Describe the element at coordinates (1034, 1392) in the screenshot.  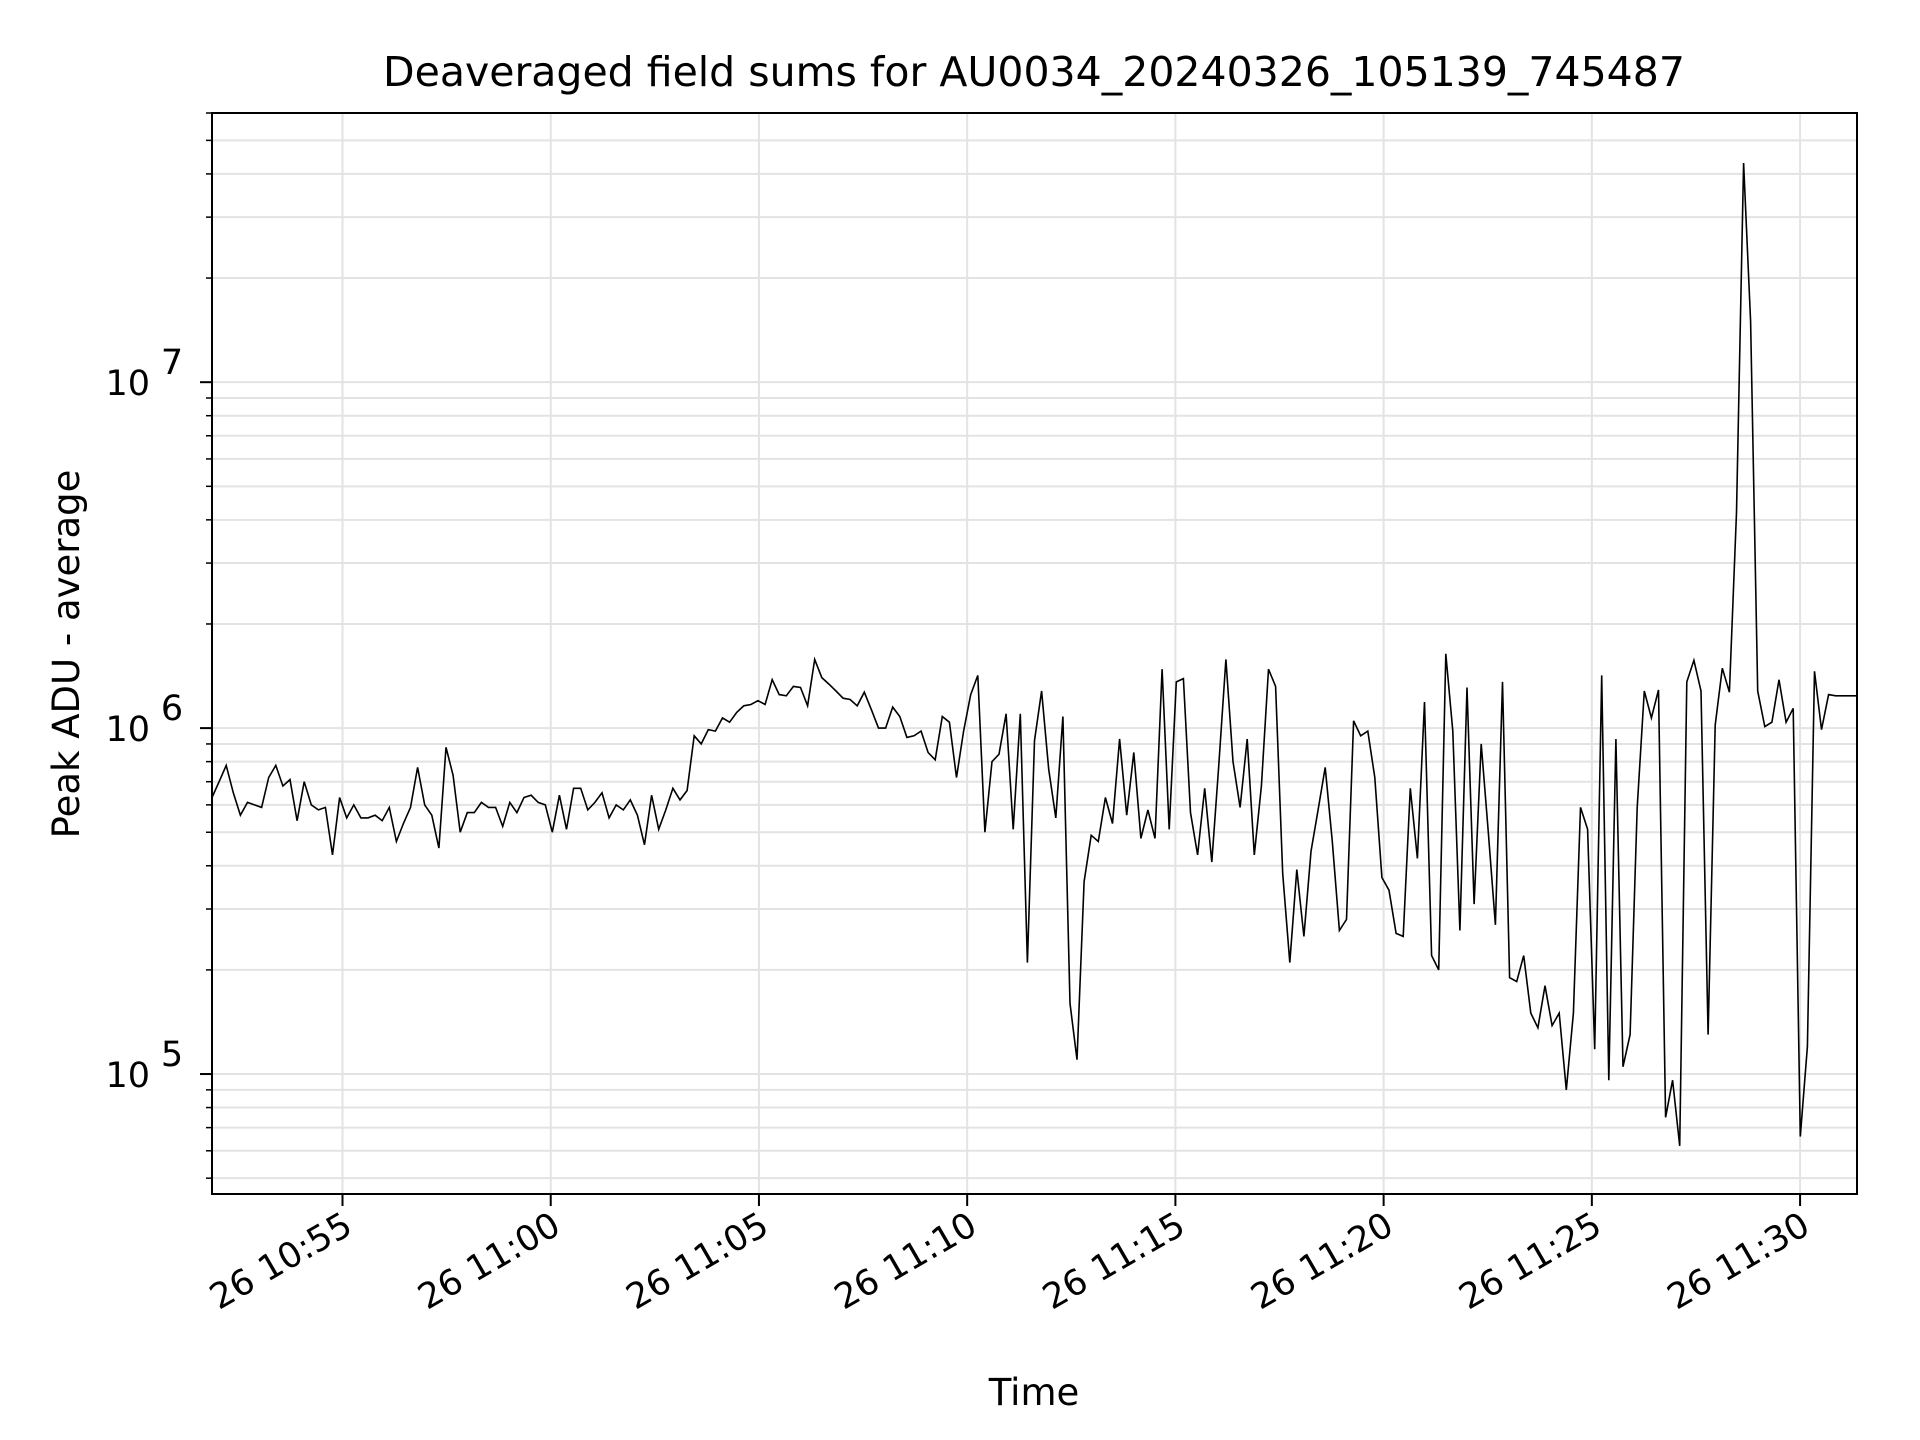
I see `x-axis-label: Time` at that location.